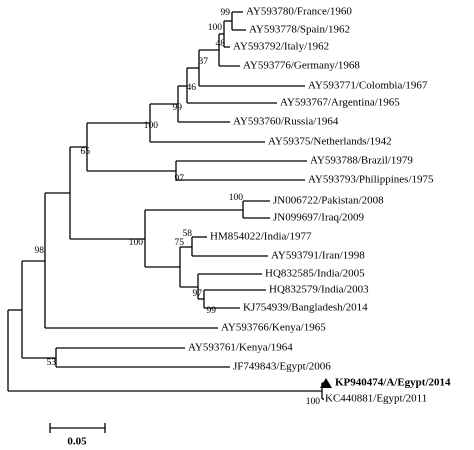 The image size is (474, 450). What do you see at coordinates (40, 251) in the screenshot?
I see `bootstrap-value: 98` at bounding box center [40, 251].